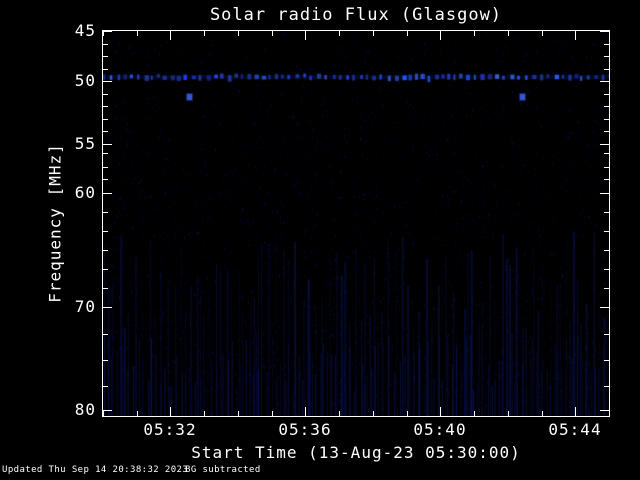  What do you see at coordinates (356, 15) in the screenshot?
I see `chart-title: Solar radio Flux (Glasgow)` at bounding box center [356, 15].